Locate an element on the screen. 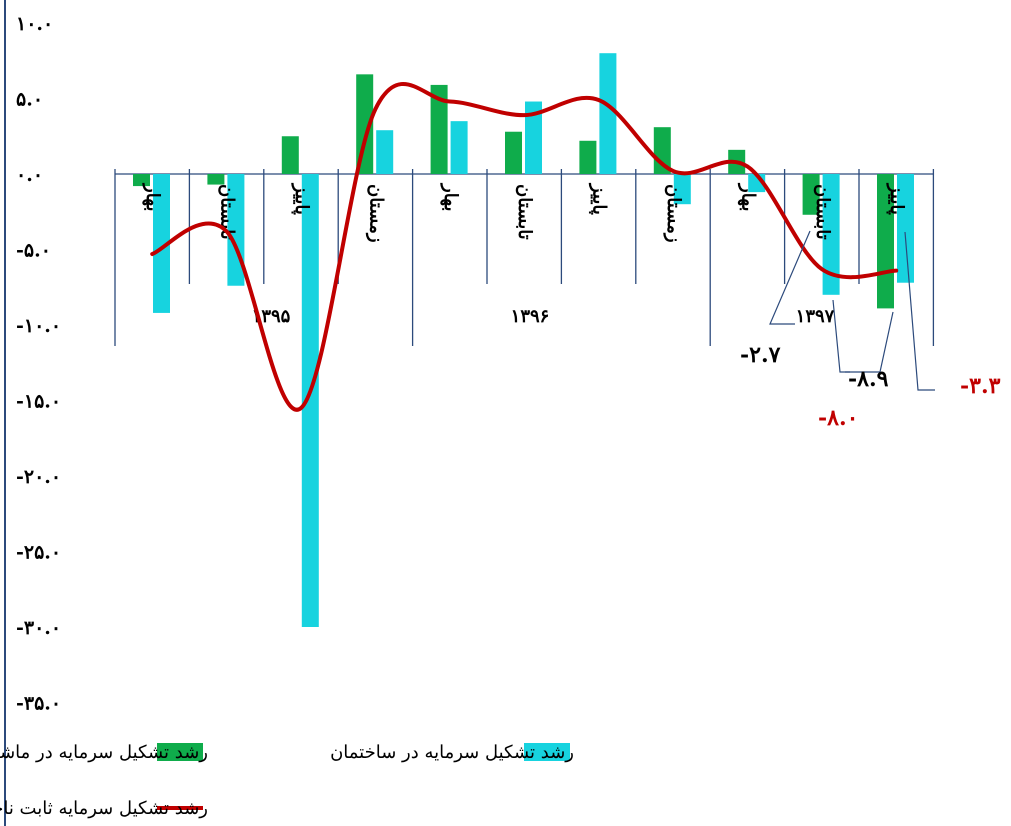 The width and height of the screenshot is (1011, 826). data-label: -۸.۹ is located at coordinates (868, 379).